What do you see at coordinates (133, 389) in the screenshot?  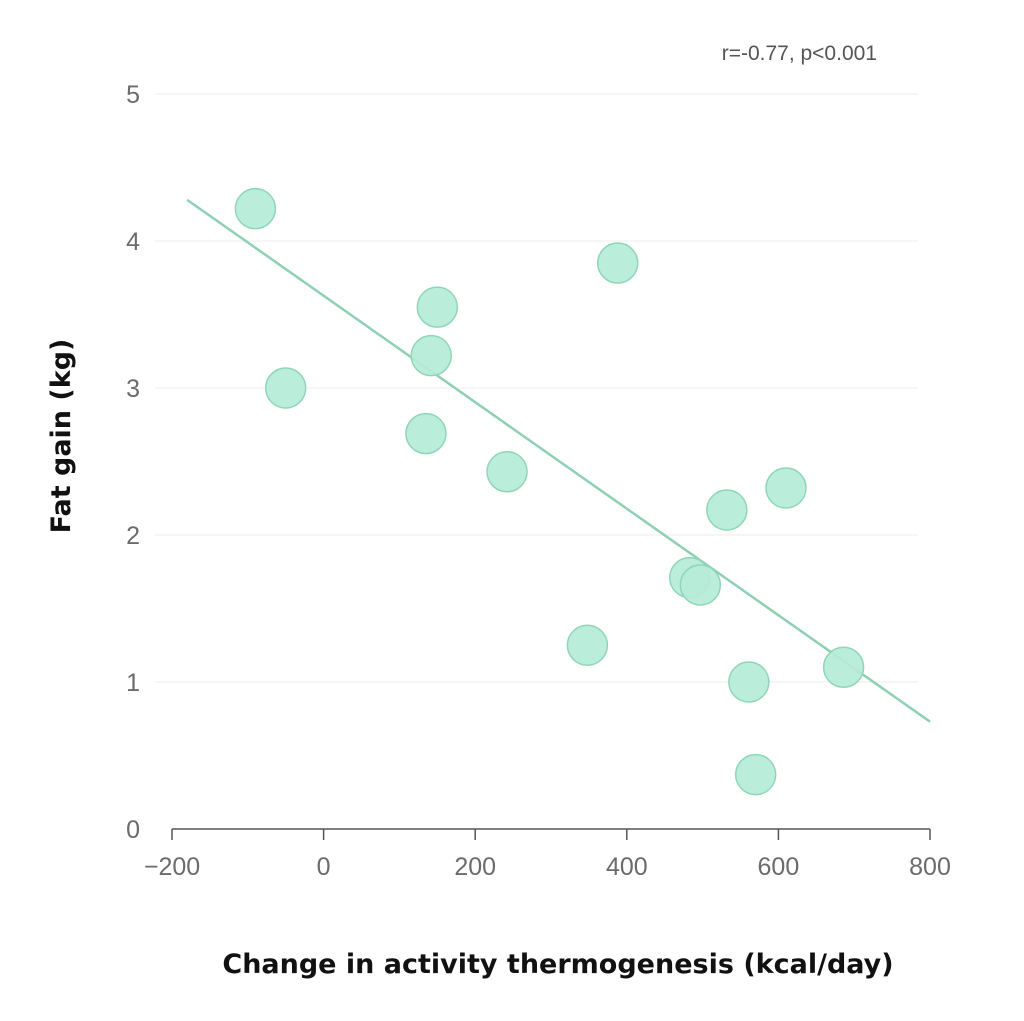 I see `y-tick-label-3: 3` at bounding box center [133, 389].